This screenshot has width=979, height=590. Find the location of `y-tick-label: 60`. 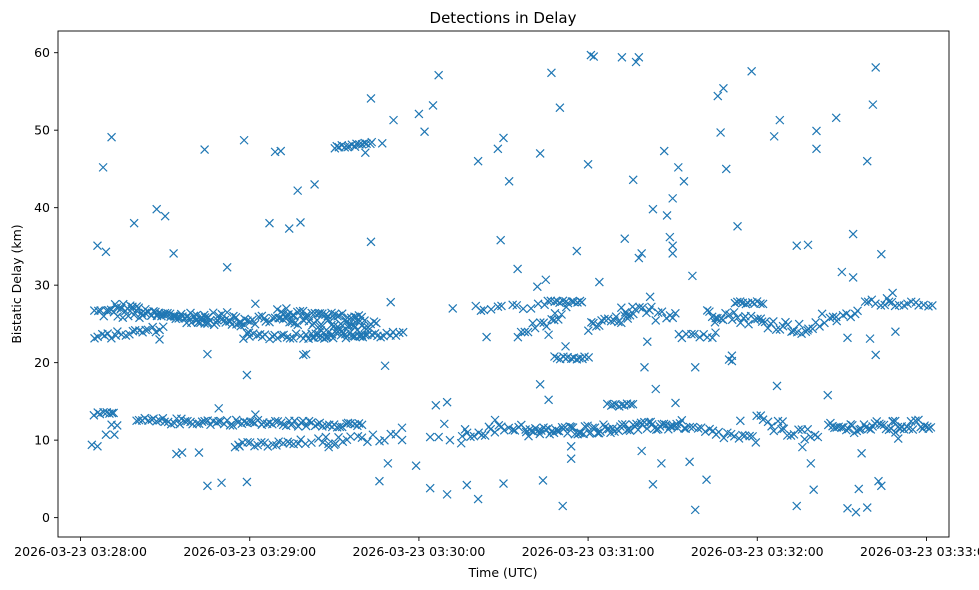

y-tick-label: 60 is located at coordinates (42, 52).